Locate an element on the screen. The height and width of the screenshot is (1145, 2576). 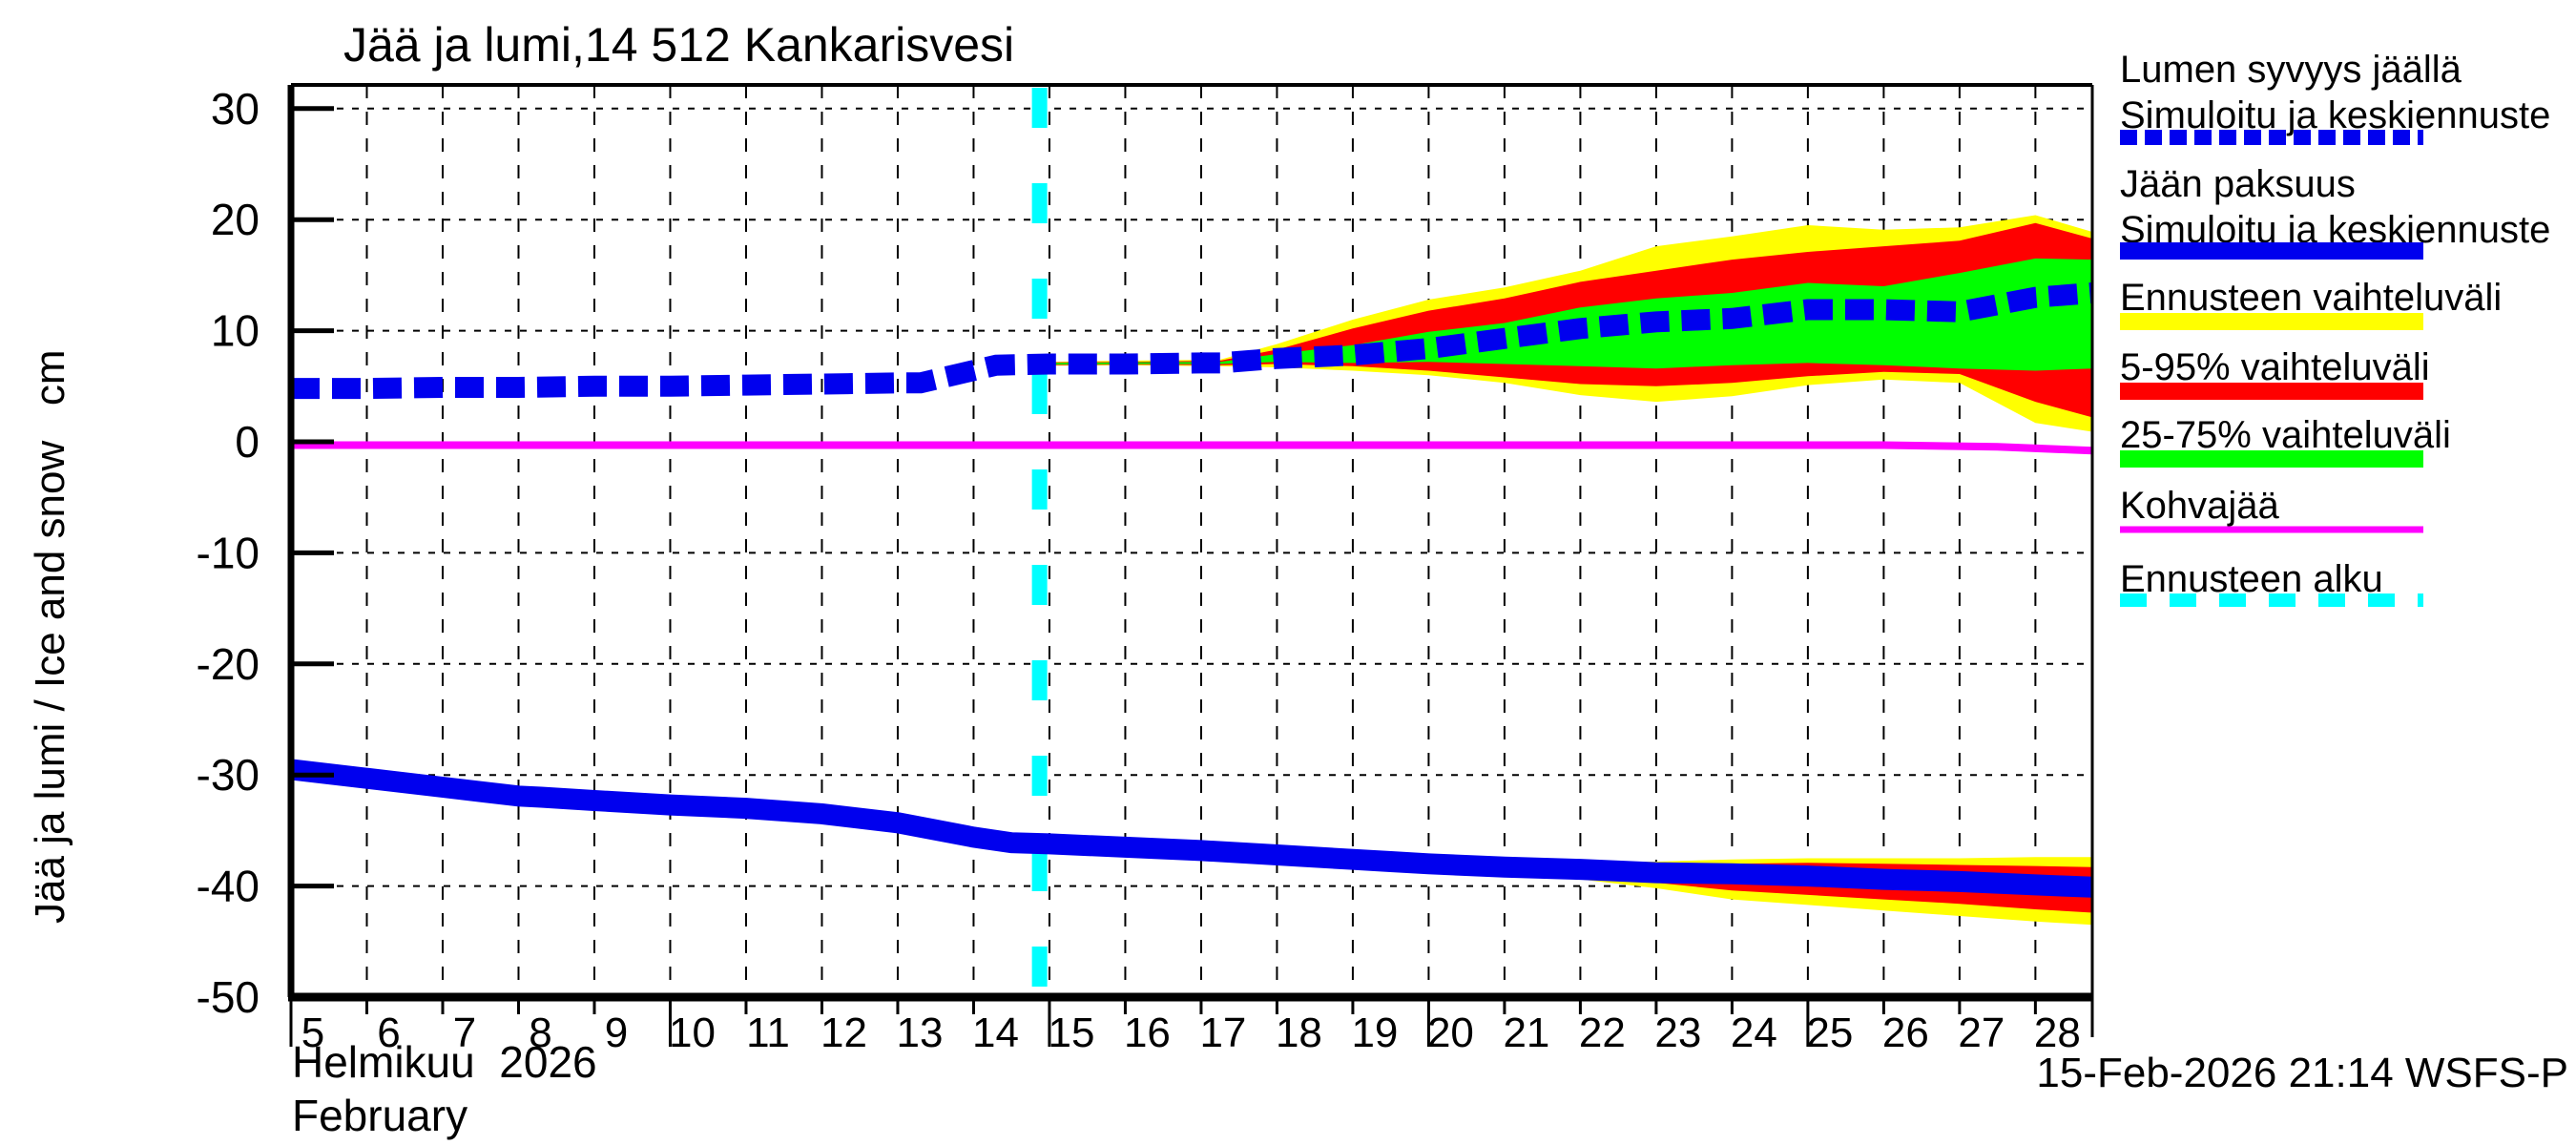
y-axis-label: Jää ja lumi / Ice and snow cm is located at coordinates (50, 637).